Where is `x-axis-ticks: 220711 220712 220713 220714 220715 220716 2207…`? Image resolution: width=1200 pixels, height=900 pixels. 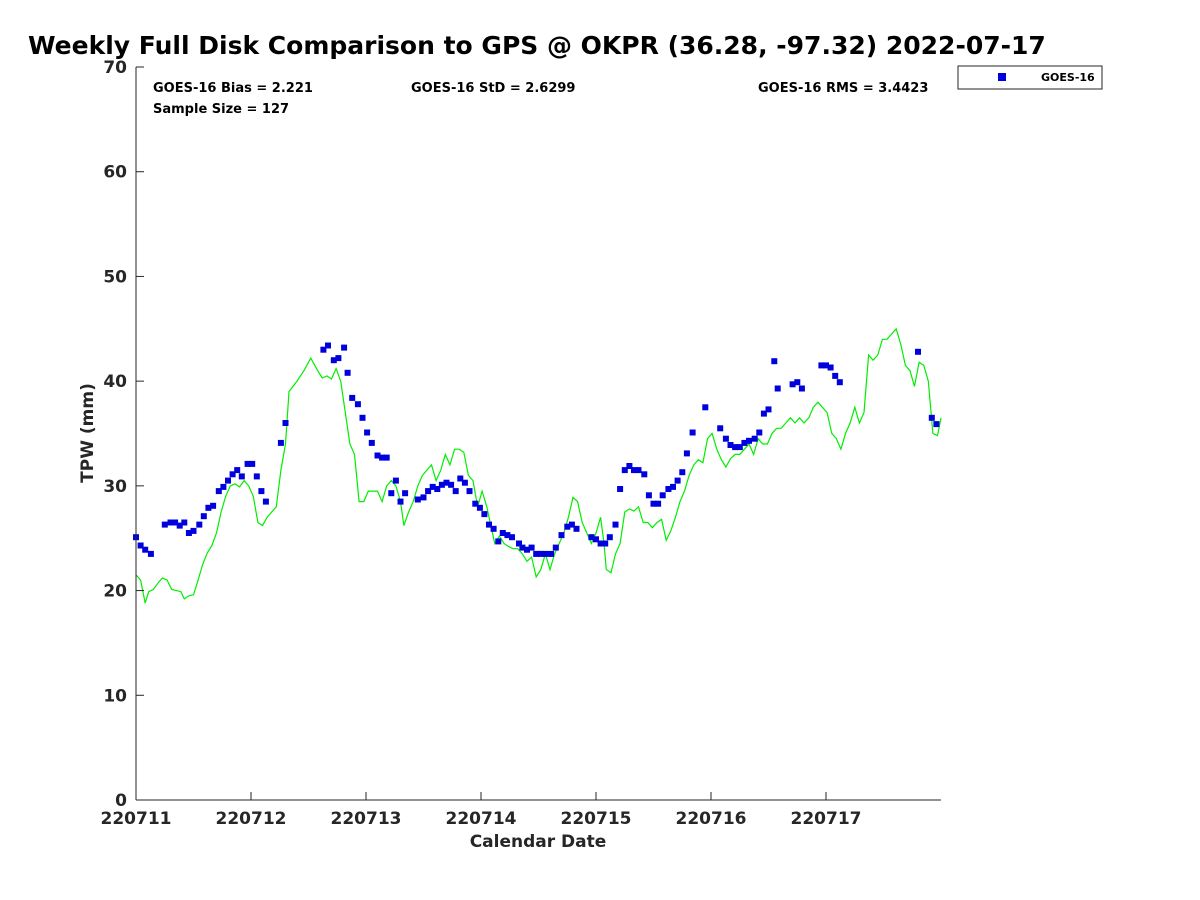
x-axis-ticks: 220711 220712 220713 220714 220715 220716 2207… is located at coordinates (481, 810).